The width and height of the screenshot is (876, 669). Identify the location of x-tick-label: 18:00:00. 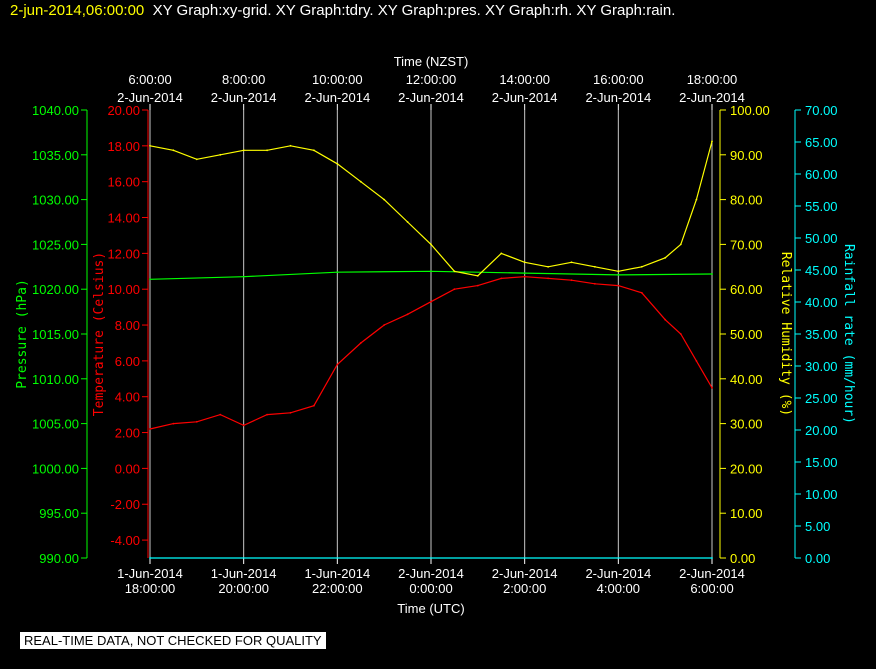
(150, 588).